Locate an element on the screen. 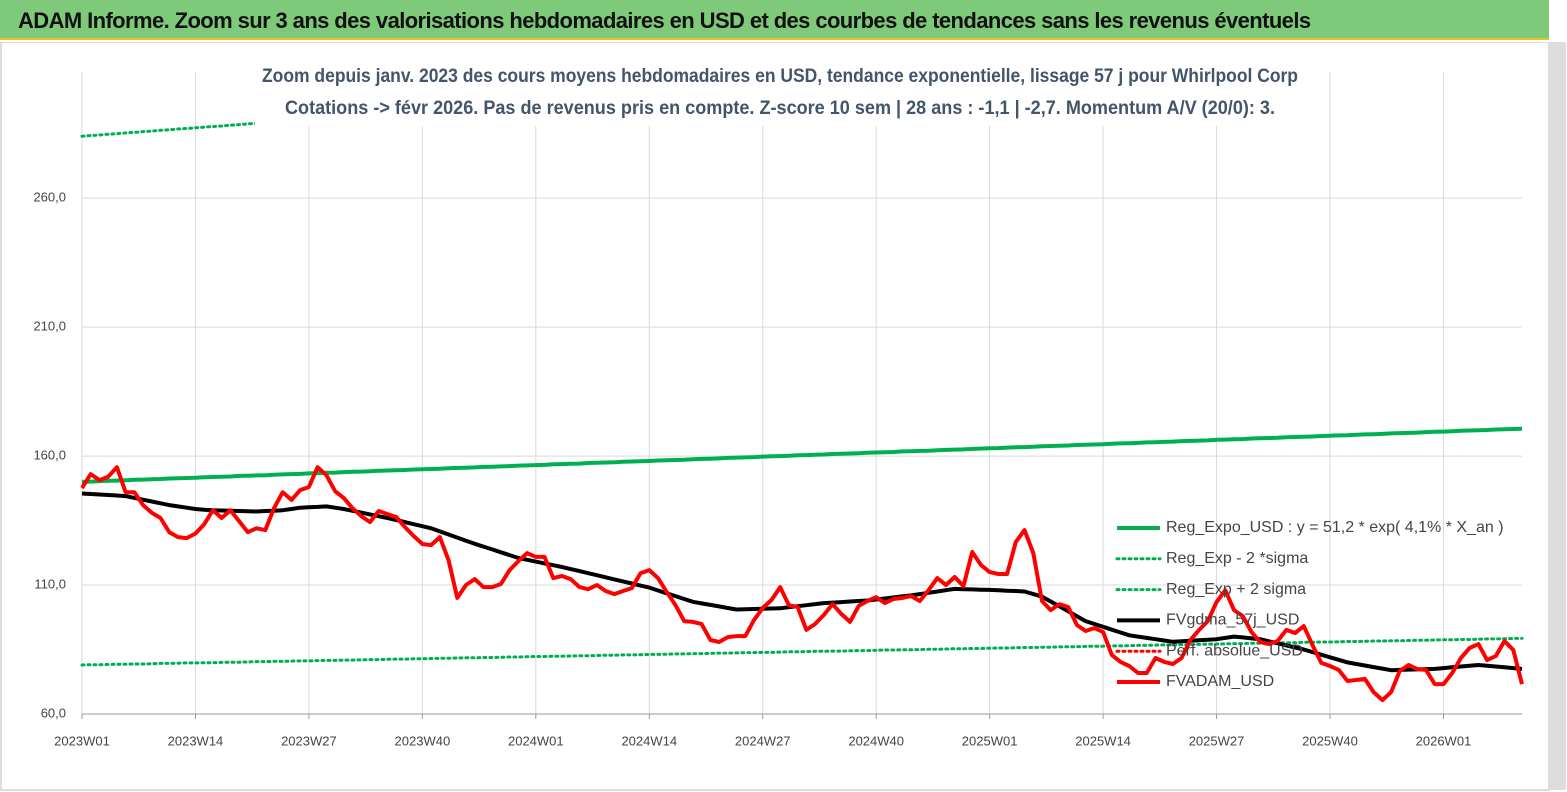 This screenshot has height=792, width=1567. y-tick-label: 260,0 is located at coordinates (49, 197).